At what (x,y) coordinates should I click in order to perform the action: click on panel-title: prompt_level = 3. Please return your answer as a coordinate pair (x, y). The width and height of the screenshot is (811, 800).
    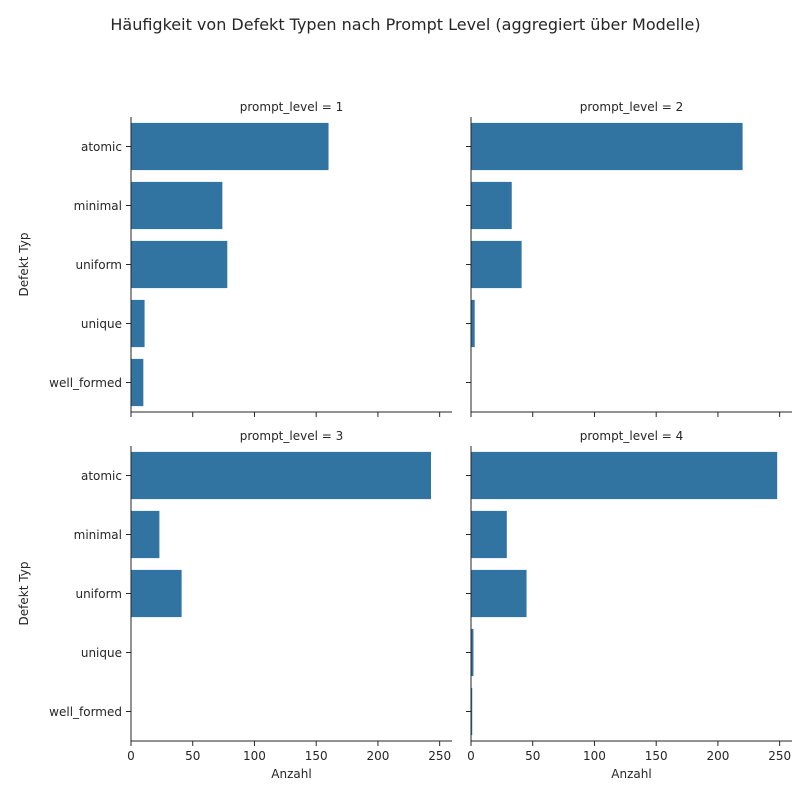
    Looking at the image, I should click on (292, 436).